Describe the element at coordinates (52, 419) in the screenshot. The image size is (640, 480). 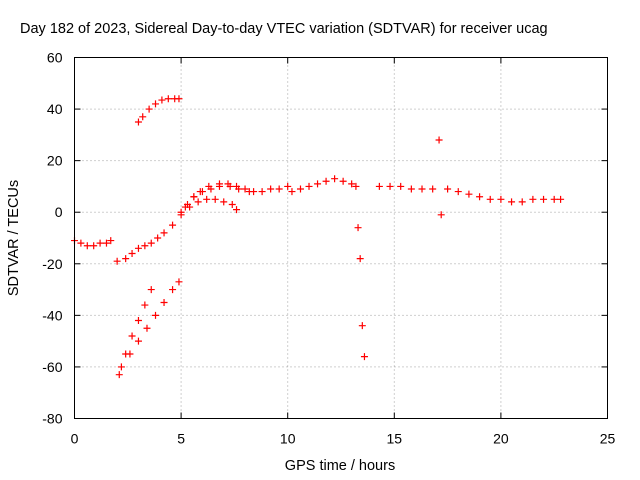
I see `y-tick-label: -80` at that location.